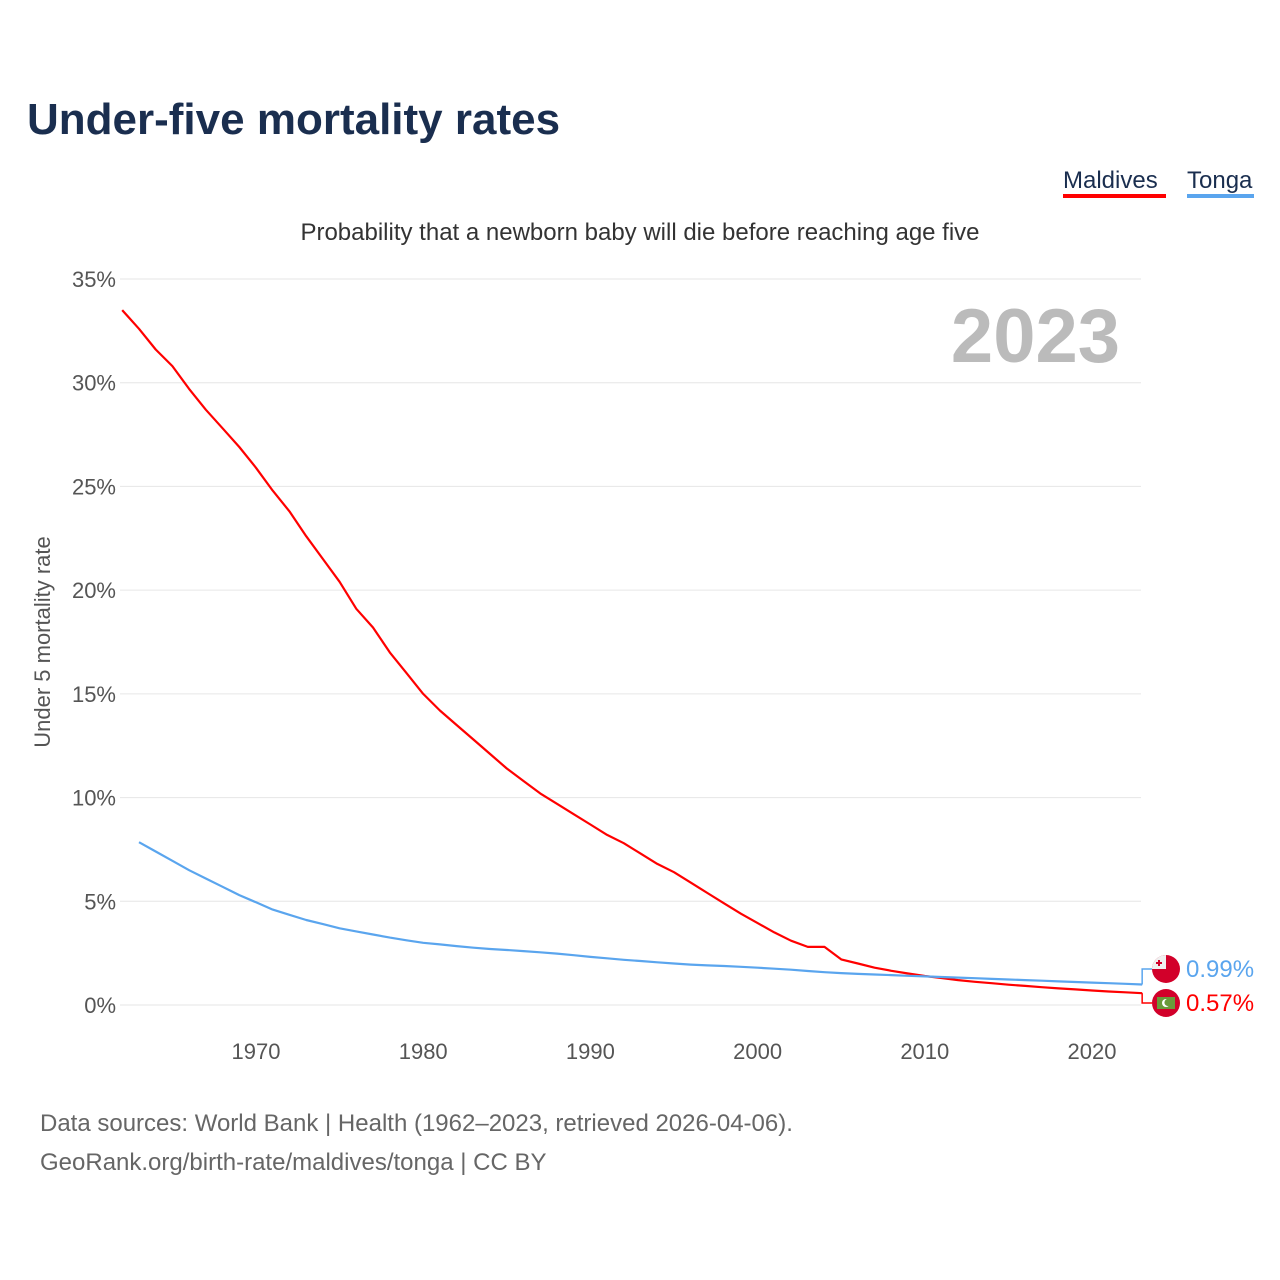  I want to click on x-tick-label: 1980, so click(423, 1051).